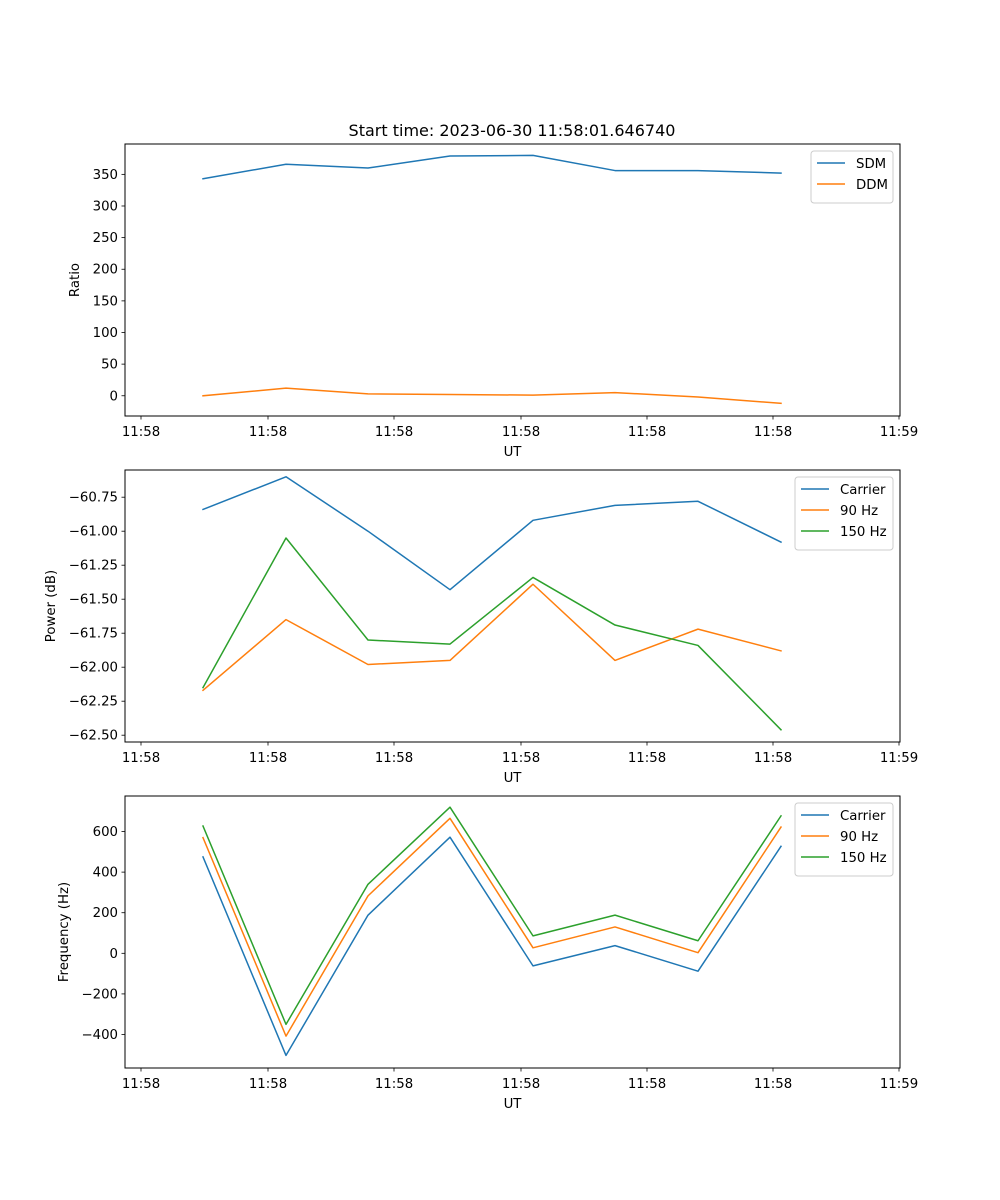  What do you see at coordinates (109, 365) in the screenshot?
I see `y-tick-label: 50` at bounding box center [109, 365].